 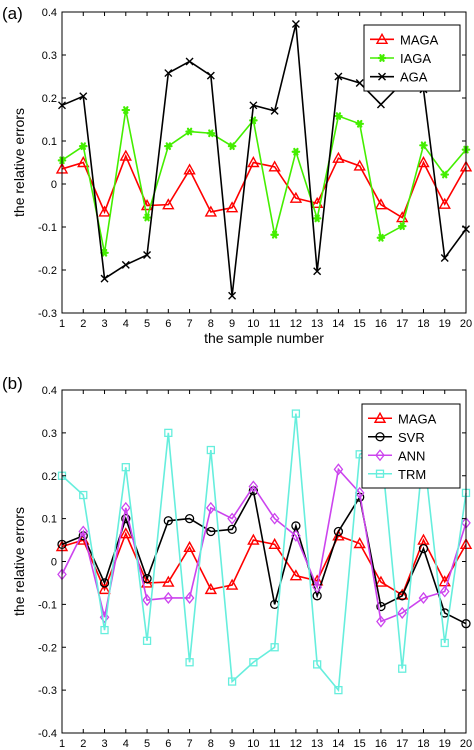 I want to click on x-tick-label: 5, so click(x=147, y=324).